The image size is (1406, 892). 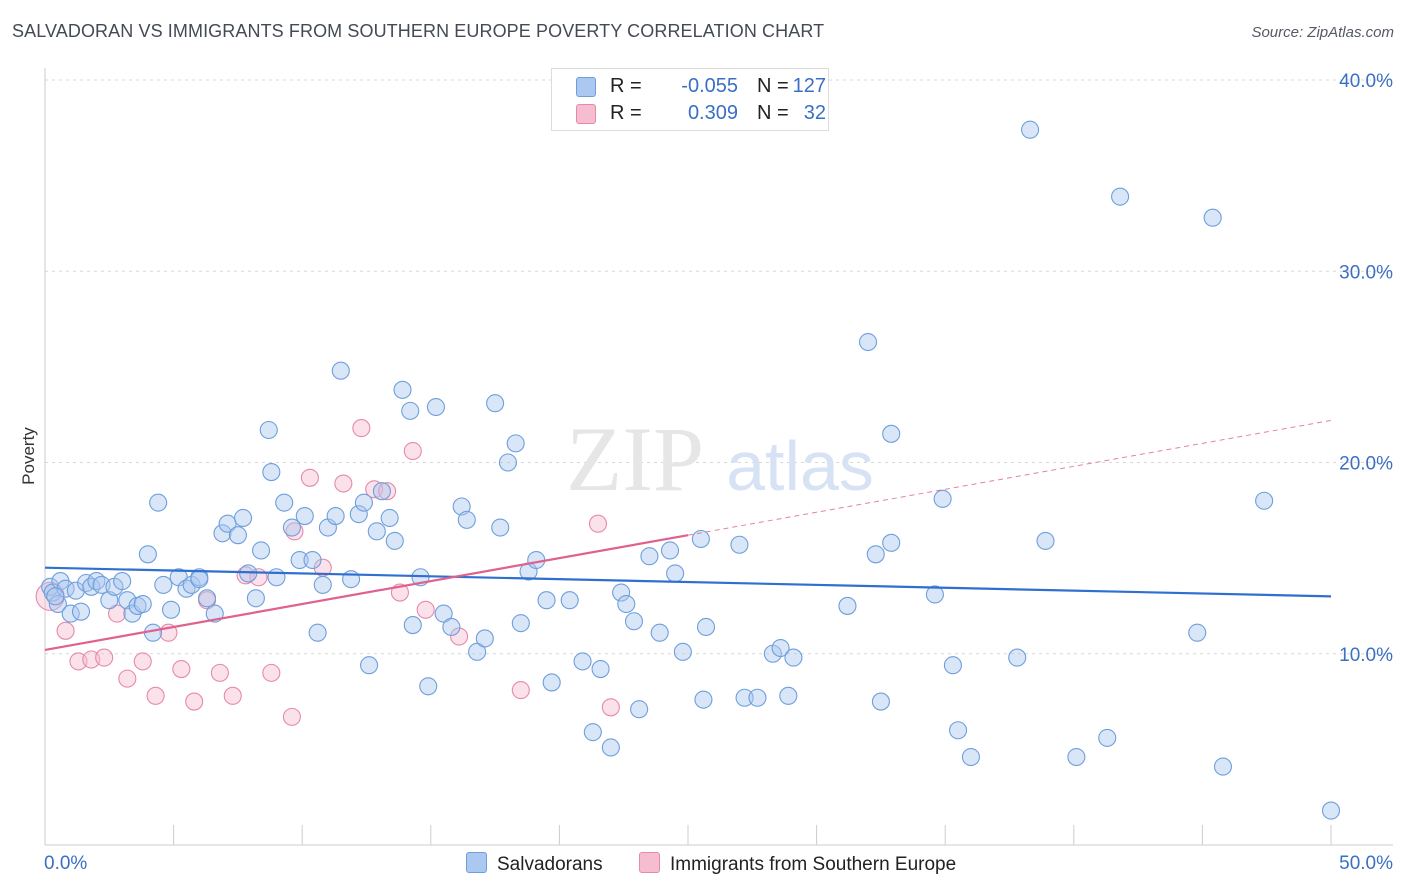 What do you see at coordinates (809, 86) in the screenshot?
I see `legend-n-value: 127` at bounding box center [809, 86].